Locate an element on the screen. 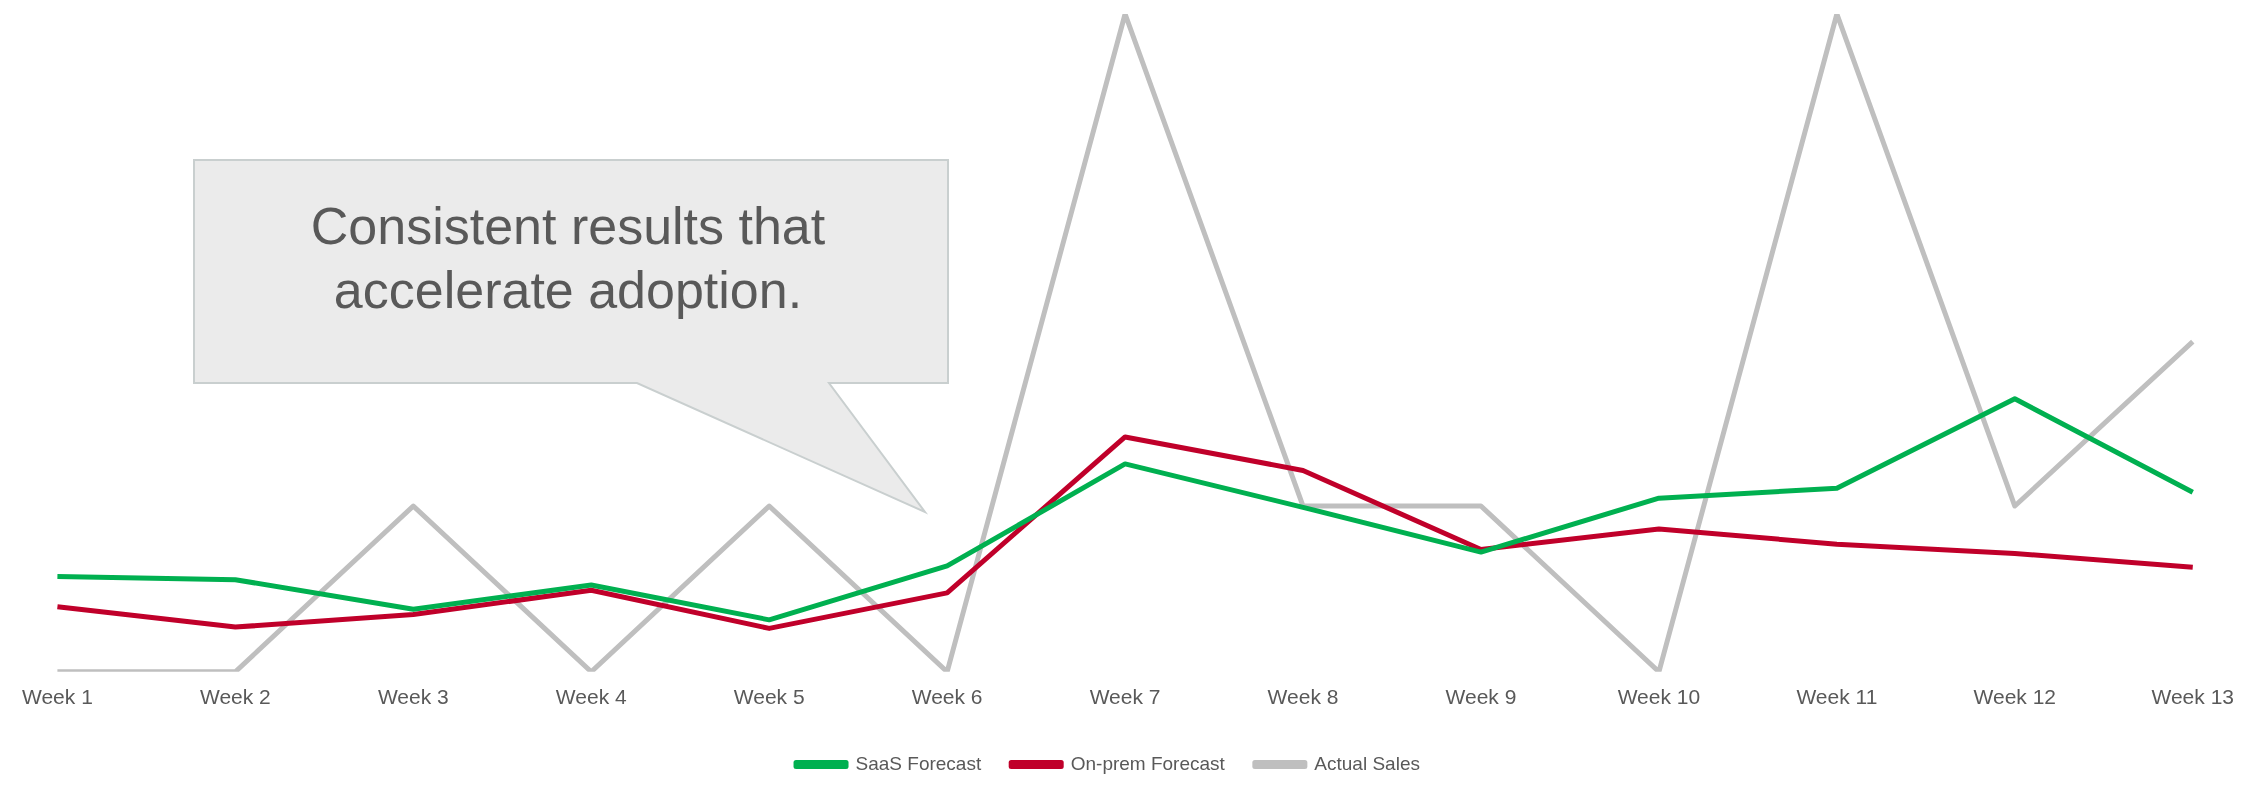  x-tick-label: Week 11 is located at coordinates (1837, 697).